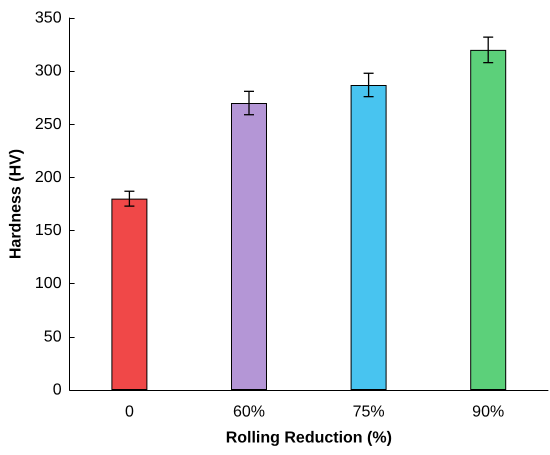 Image resolution: width=550 pixels, height=455 pixels. What do you see at coordinates (48, 124) in the screenshot?
I see `y-tick-label: 250` at bounding box center [48, 124].